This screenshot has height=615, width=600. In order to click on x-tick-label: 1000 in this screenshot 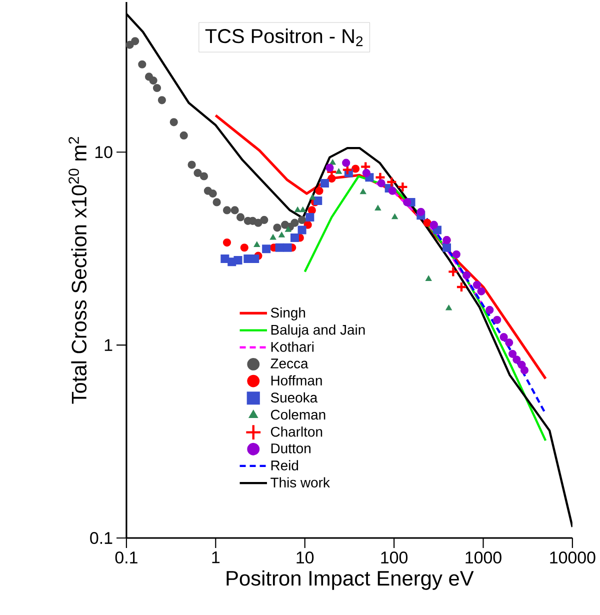, I will do `click(483, 558)`.